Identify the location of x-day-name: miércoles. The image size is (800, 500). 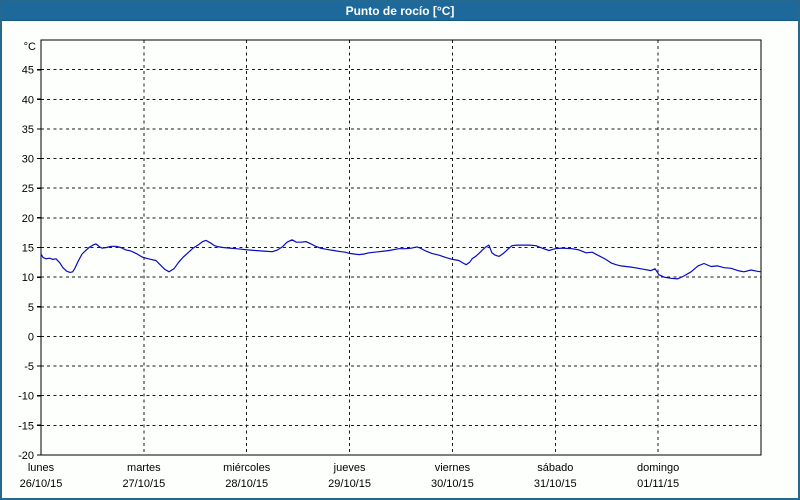
(247, 468).